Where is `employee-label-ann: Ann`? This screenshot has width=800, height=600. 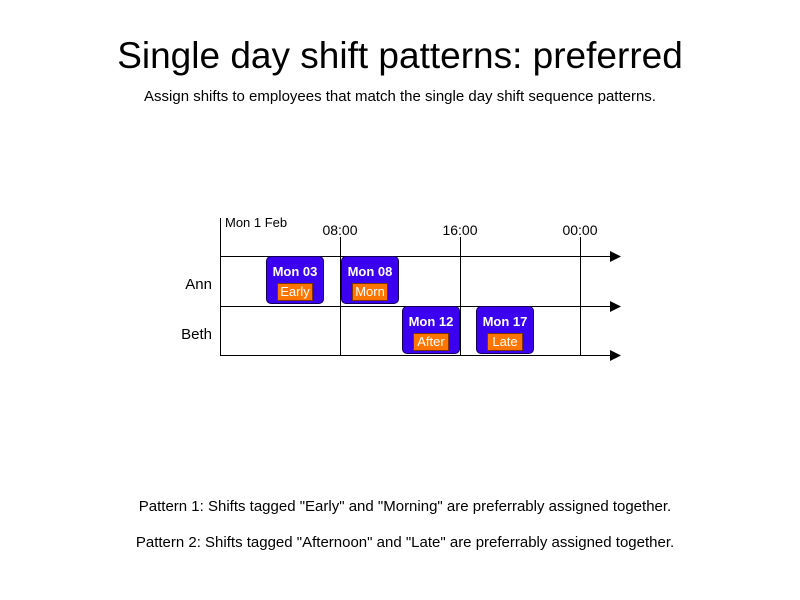
employee-label-ann: Ann is located at coordinates (198, 284).